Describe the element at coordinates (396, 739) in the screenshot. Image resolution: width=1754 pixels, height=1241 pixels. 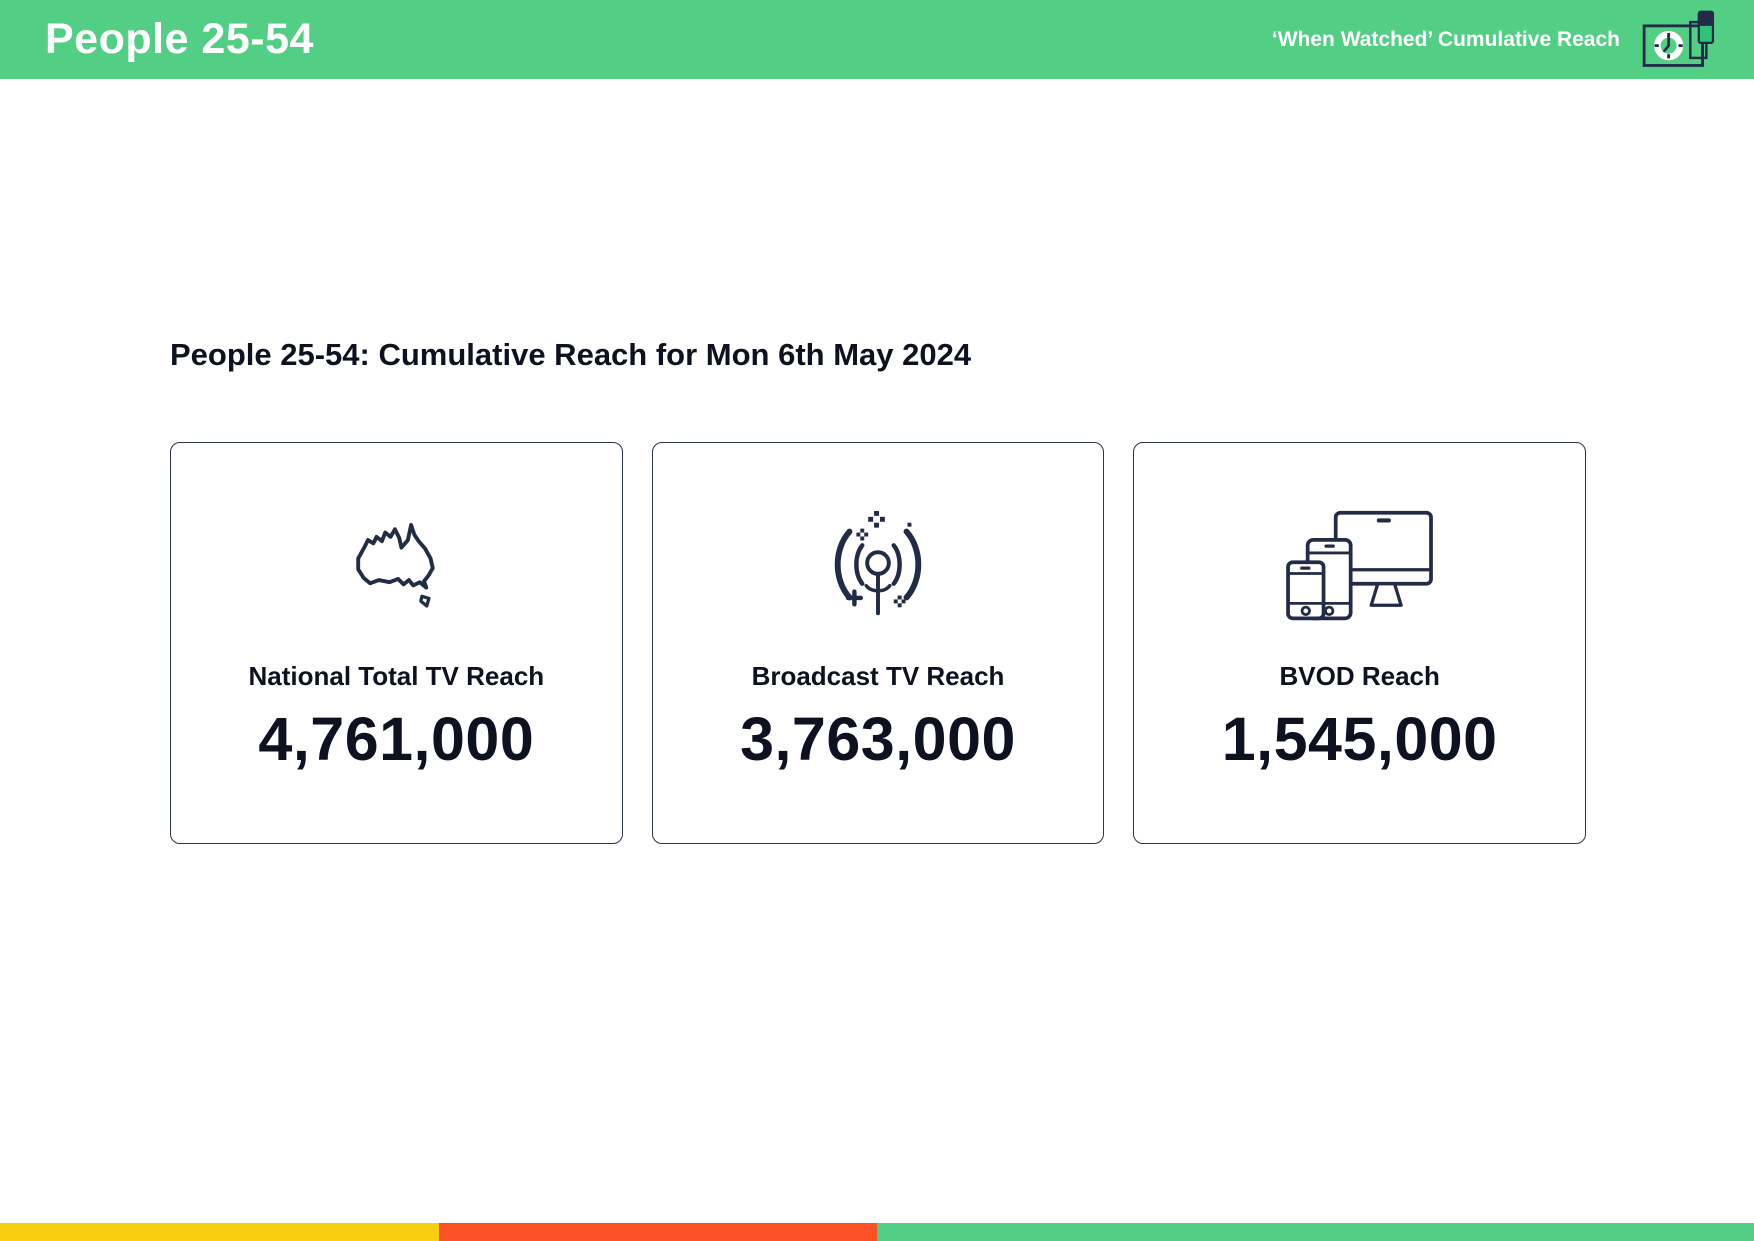
I see `kpi-value: 4,761,000` at that location.